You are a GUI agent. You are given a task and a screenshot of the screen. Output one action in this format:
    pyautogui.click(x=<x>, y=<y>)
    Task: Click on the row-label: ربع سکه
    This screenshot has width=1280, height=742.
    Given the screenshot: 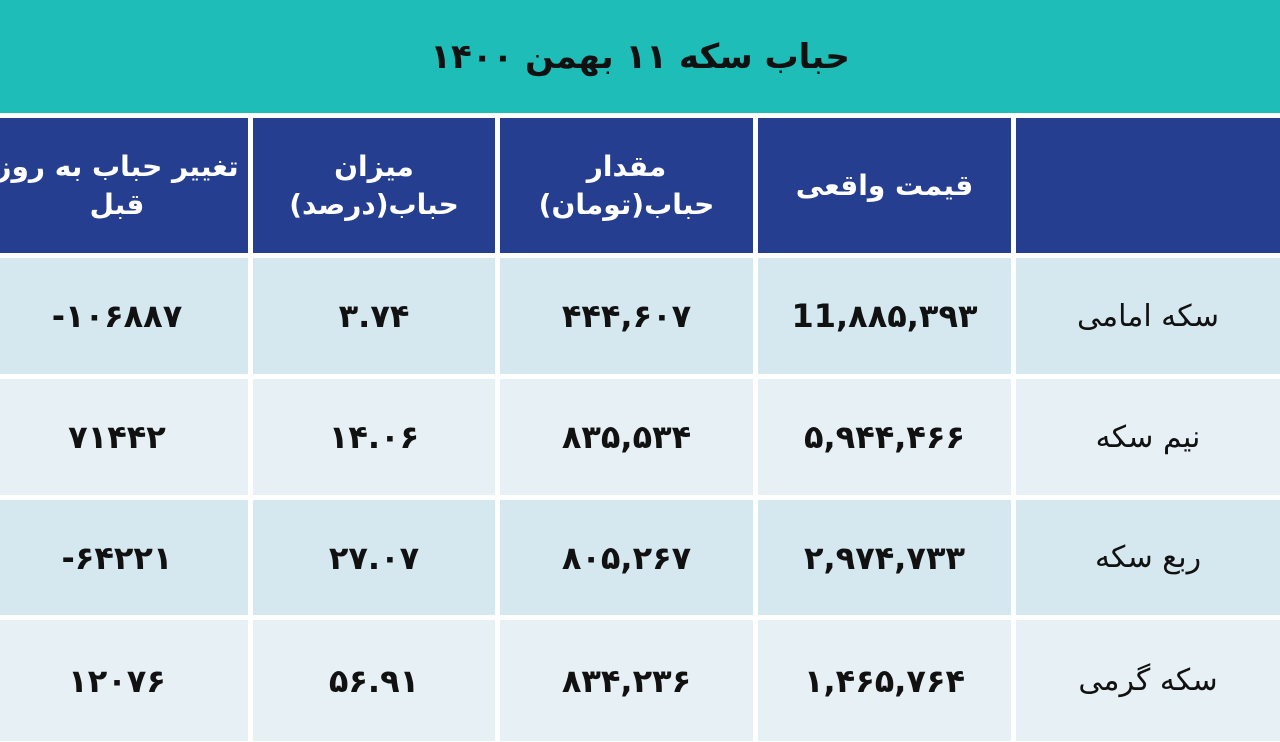 What is the action you would take?
    pyautogui.click(x=1148, y=557)
    